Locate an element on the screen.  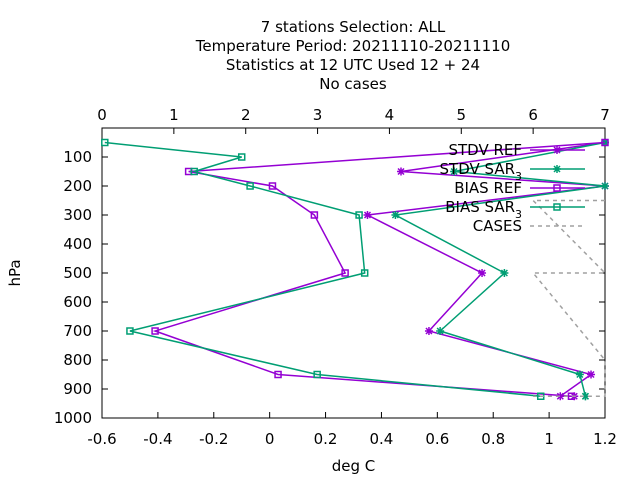
series-line is located at coordinates (569, 298).